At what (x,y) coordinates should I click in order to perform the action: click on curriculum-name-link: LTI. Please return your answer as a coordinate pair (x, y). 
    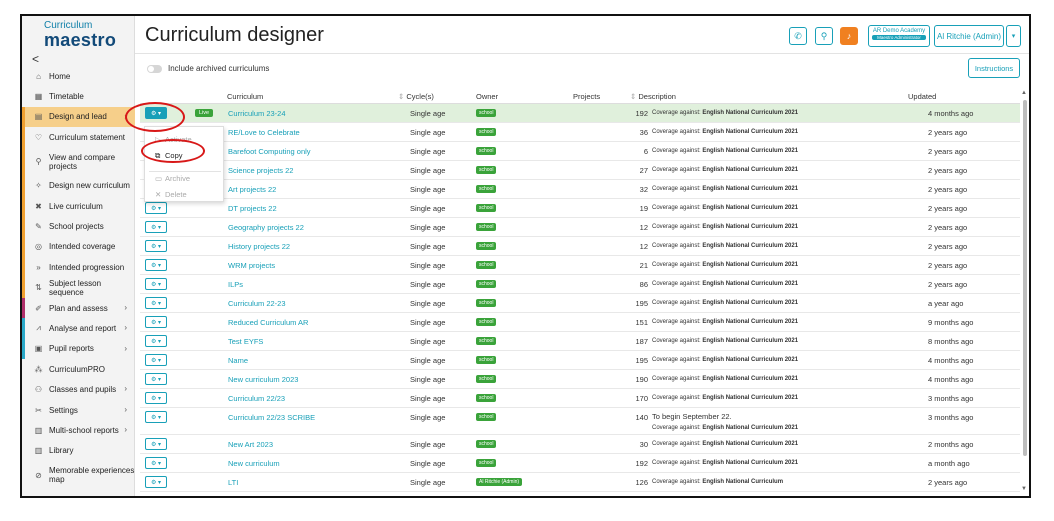
    Looking at the image, I should click on (233, 482).